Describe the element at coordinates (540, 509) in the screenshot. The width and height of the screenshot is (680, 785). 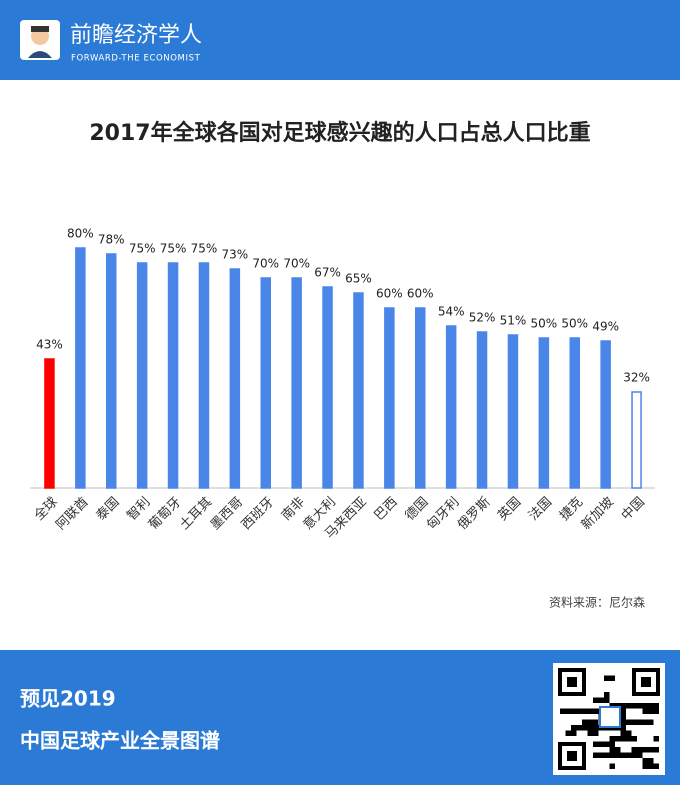
I see `x-tick-label: 法国` at that location.